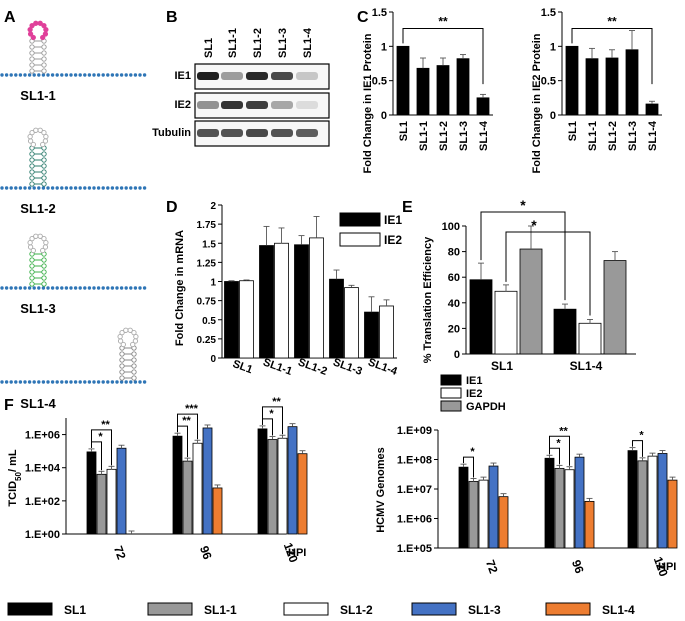 This screenshot has width=685, height=621. I want to click on chart-f-genomes-x-tick-label: 120, so click(661, 567).